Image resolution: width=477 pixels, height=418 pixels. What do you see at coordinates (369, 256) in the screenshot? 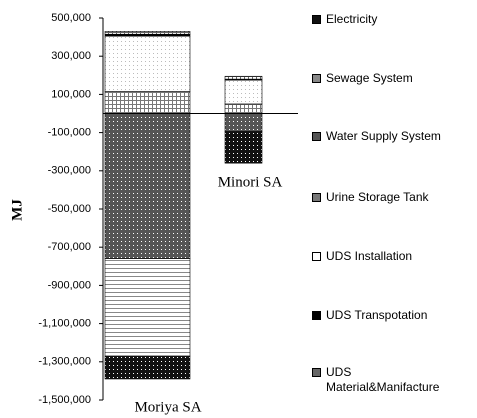
I see `legend-label: UDS Installation` at bounding box center [369, 256].